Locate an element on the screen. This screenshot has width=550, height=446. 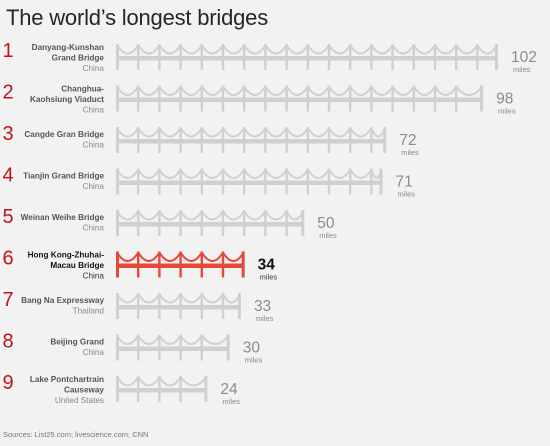
bridge-name: Weinan Weihe Bridge is located at coordinates (63, 217).